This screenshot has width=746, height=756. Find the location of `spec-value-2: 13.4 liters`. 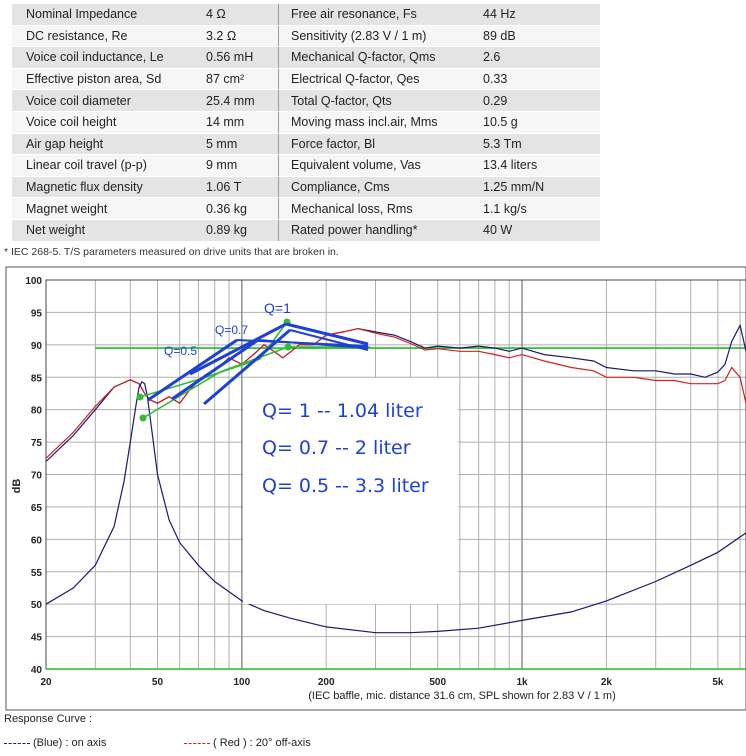

spec-value-2: 13.4 liters is located at coordinates (535, 165).